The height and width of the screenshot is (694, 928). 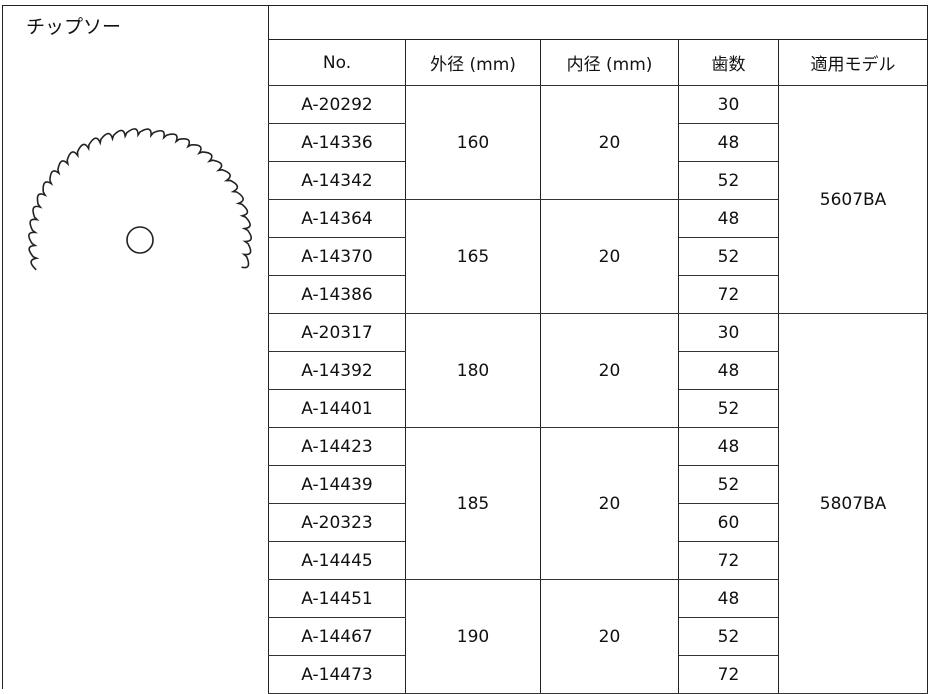 I want to click on part-number: A-20317, so click(x=337, y=332).